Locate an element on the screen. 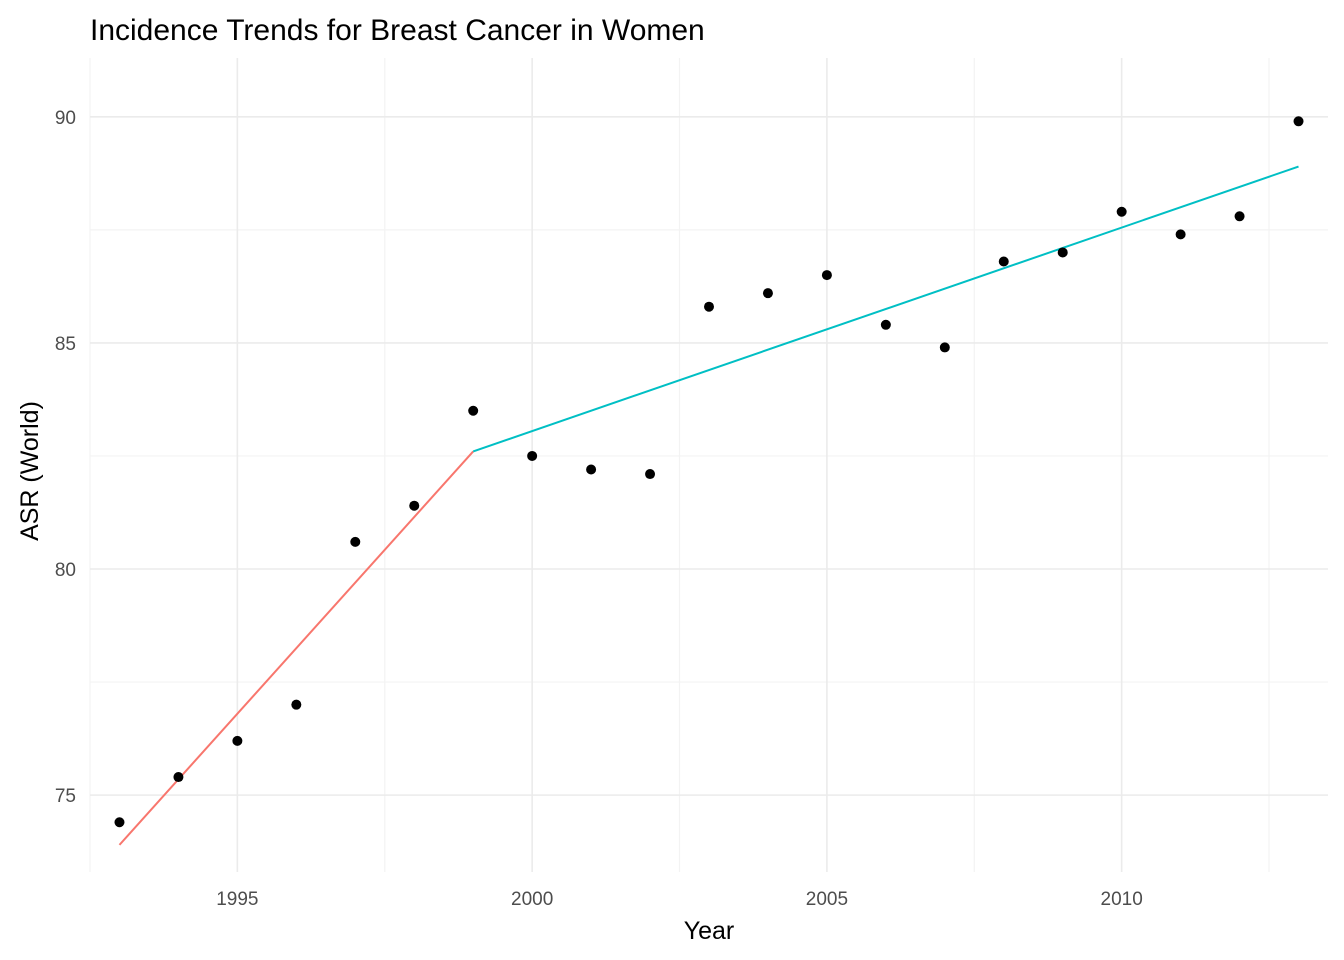 The image size is (1344, 960). x-tick-label: 2005 is located at coordinates (827, 899).